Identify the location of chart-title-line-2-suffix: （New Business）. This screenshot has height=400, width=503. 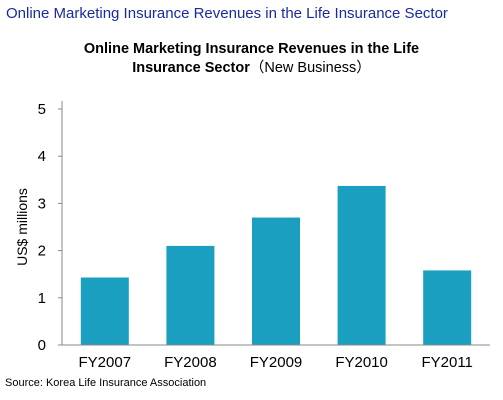
(310, 68).